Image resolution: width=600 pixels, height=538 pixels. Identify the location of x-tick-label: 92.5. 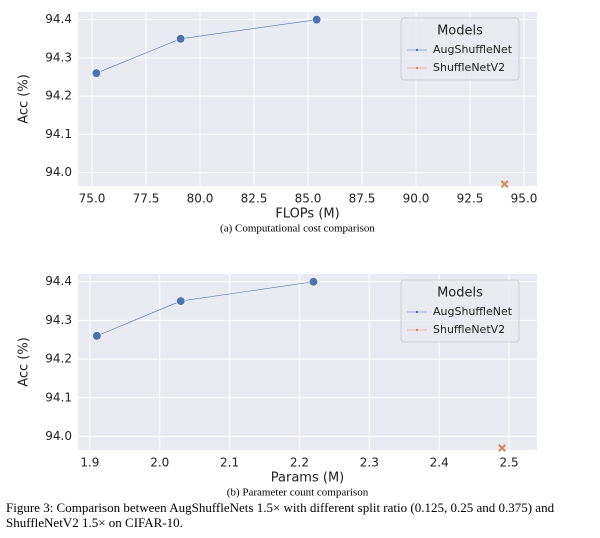
(470, 199).